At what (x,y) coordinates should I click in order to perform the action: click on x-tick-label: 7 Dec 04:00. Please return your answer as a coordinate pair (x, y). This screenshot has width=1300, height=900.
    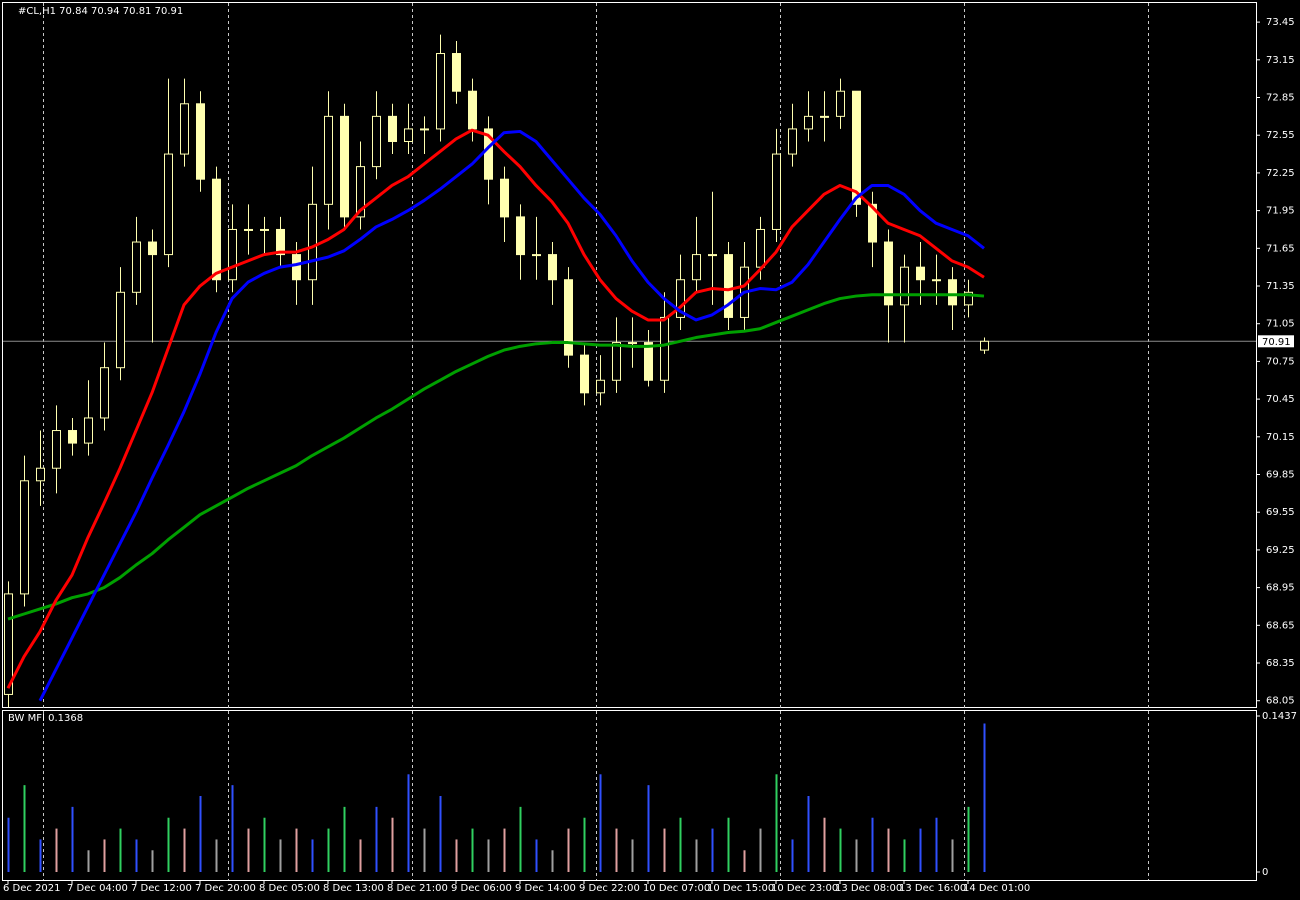
    Looking at the image, I should click on (97, 888).